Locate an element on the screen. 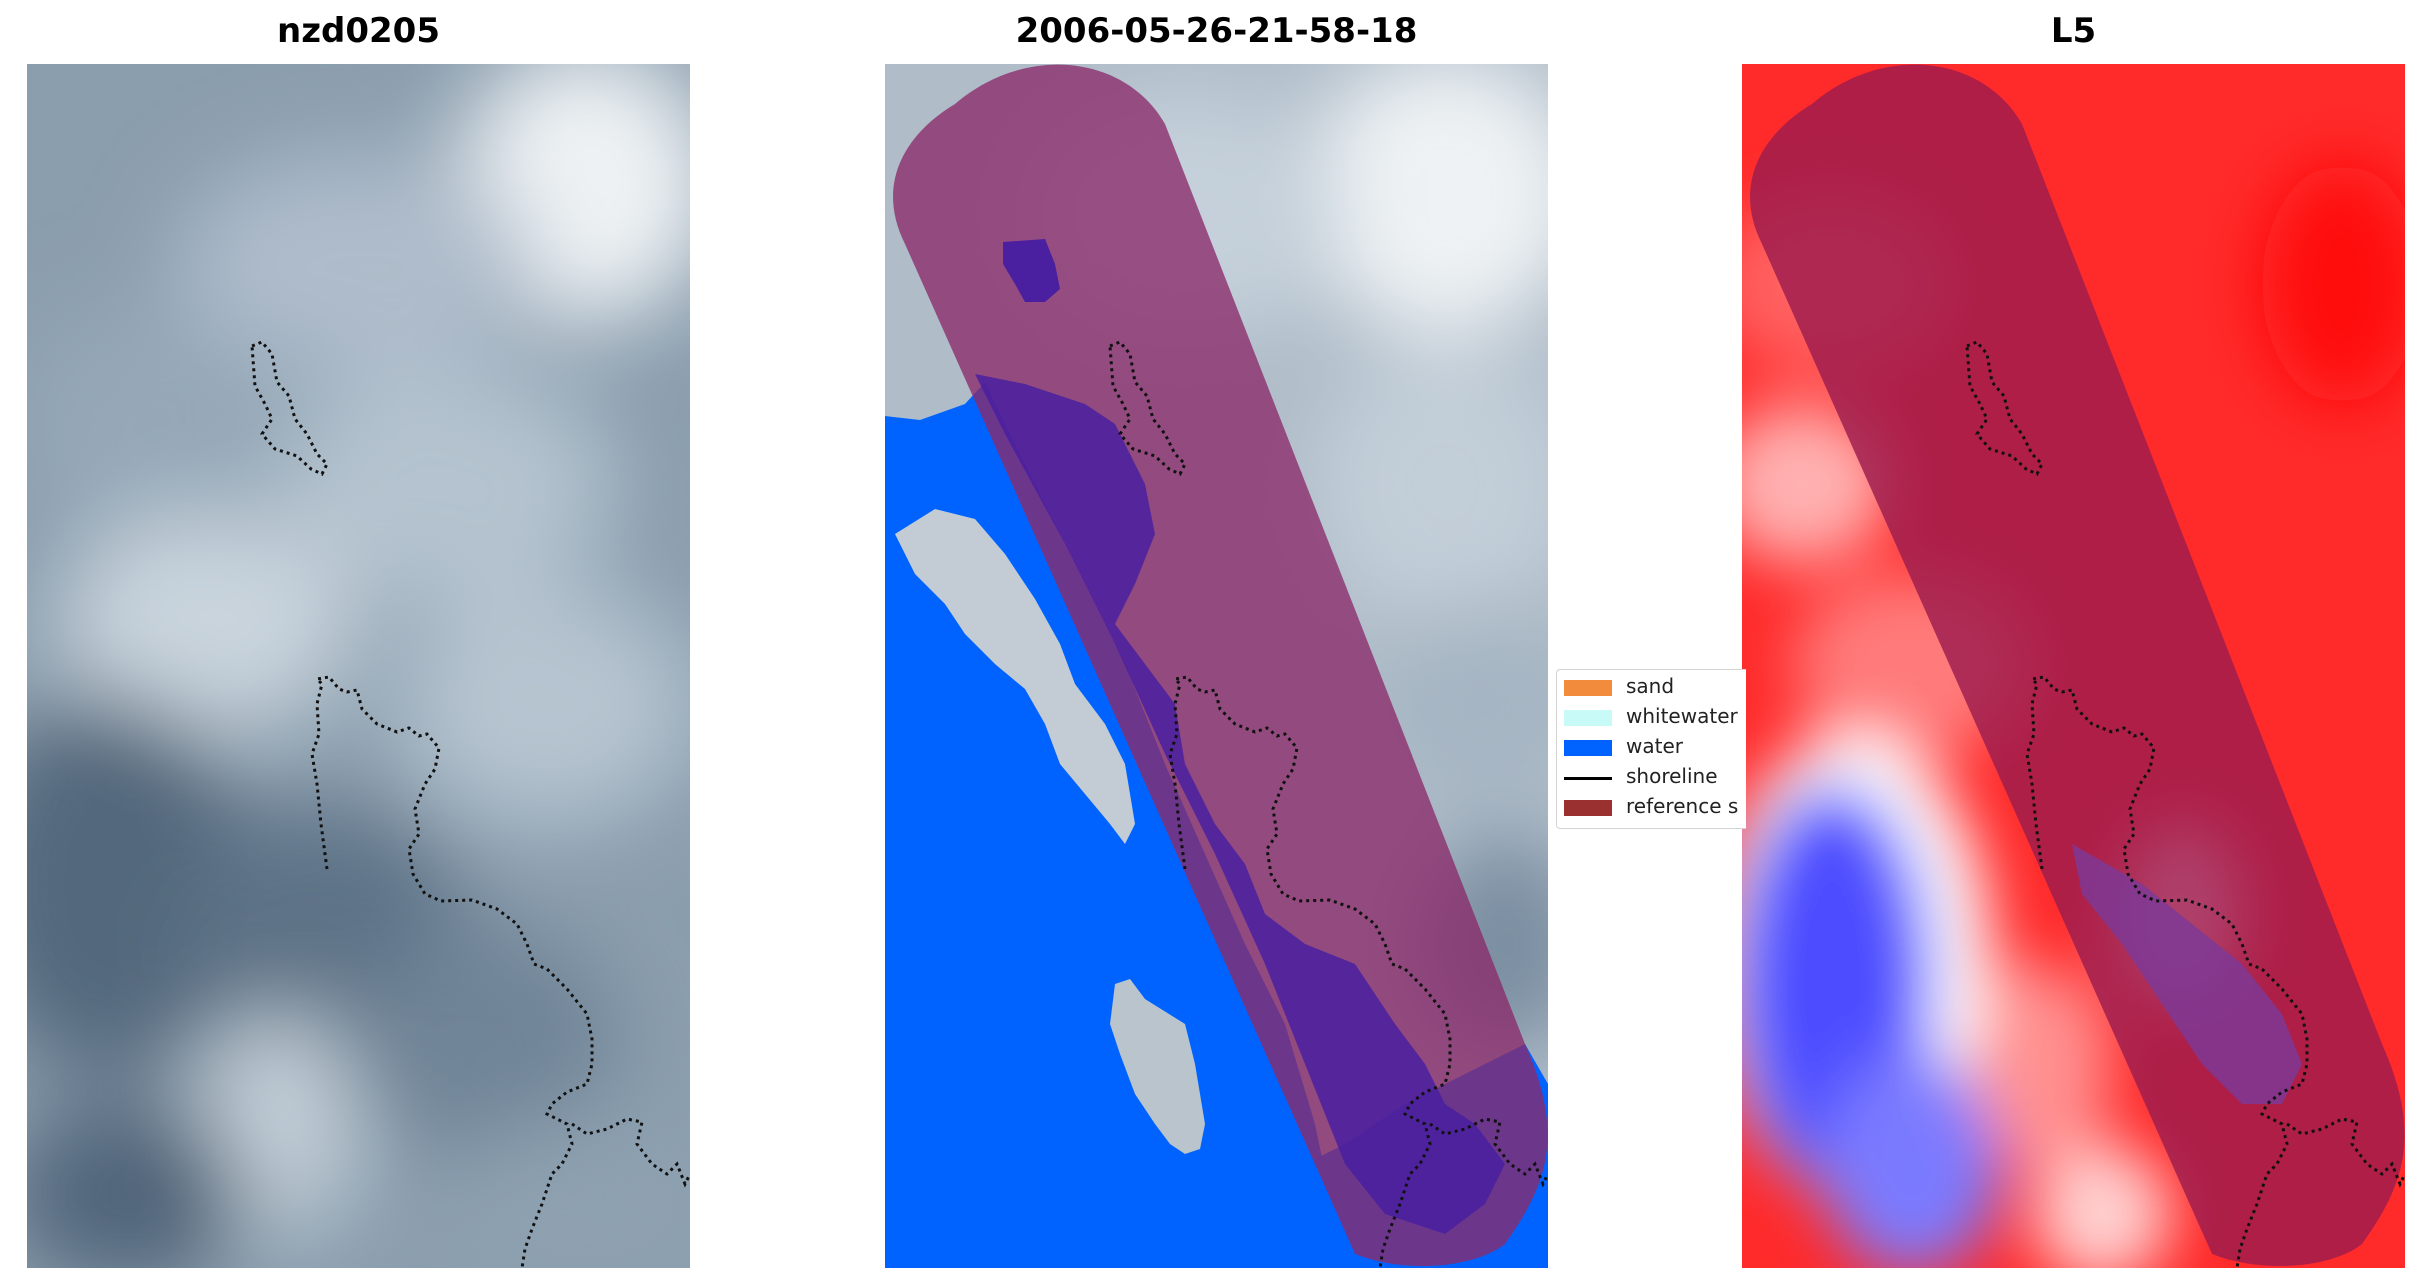 Image resolution: width=2418 pixels, height=1283 pixels. legend-item-shoreline: shoreline is located at coordinates (1651, 777).